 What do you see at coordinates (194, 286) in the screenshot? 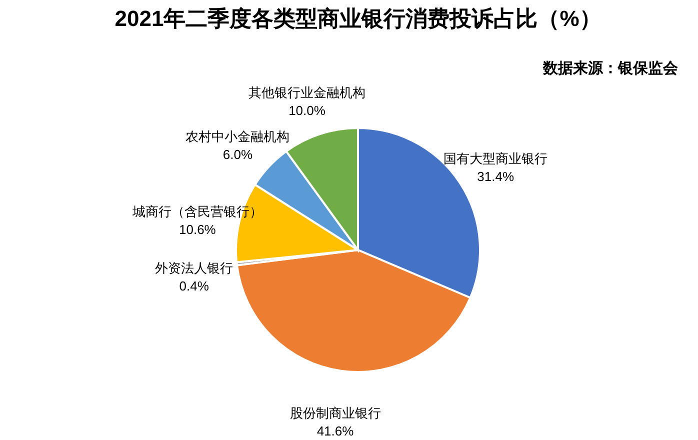
I see `data-label: 0.4%` at bounding box center [194, 286].